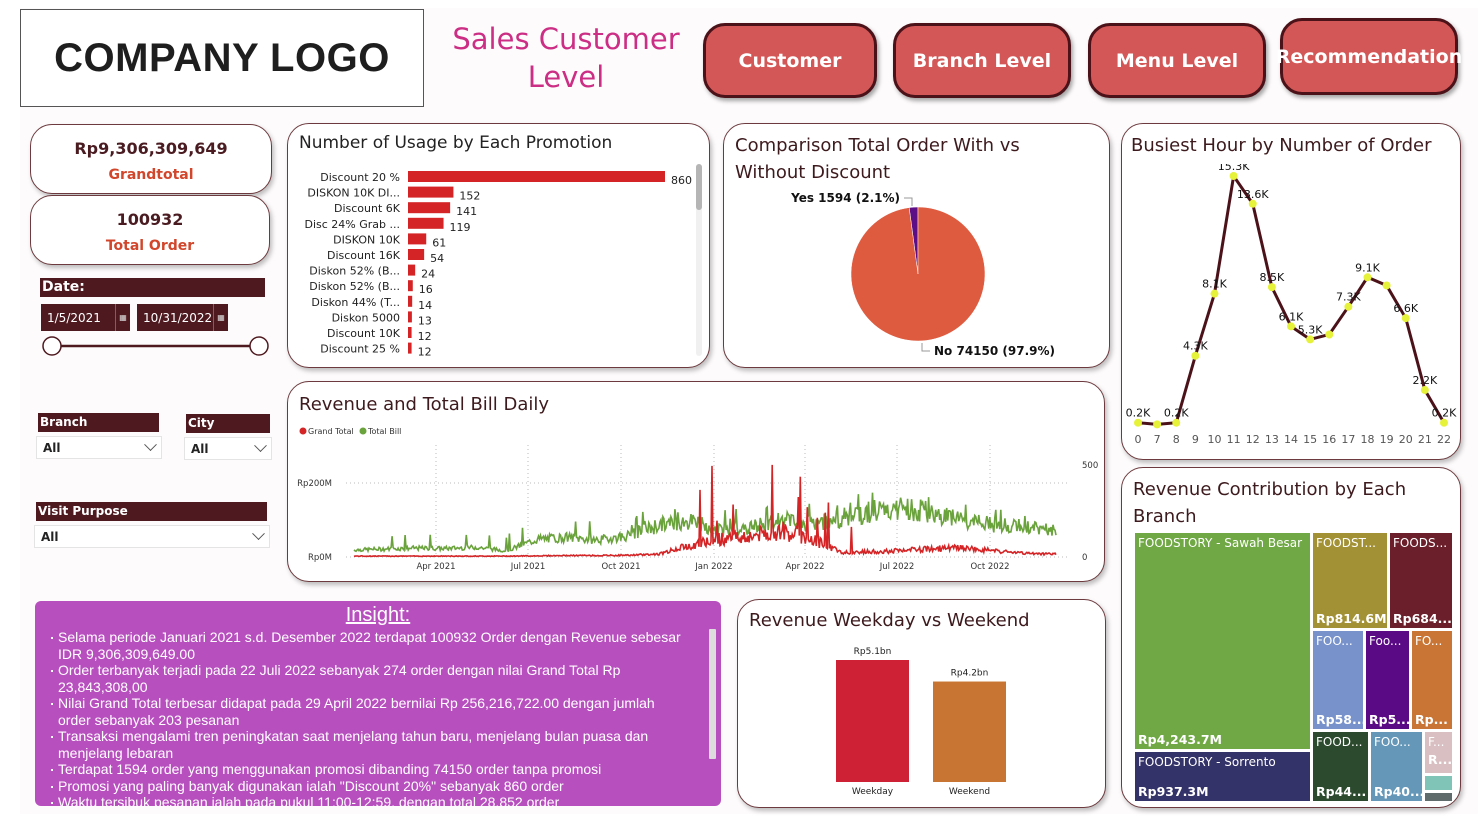 The height and width of the screenshot is (817, 1481). I want to click on hour-tick-label: 9, so click(1195, 439).